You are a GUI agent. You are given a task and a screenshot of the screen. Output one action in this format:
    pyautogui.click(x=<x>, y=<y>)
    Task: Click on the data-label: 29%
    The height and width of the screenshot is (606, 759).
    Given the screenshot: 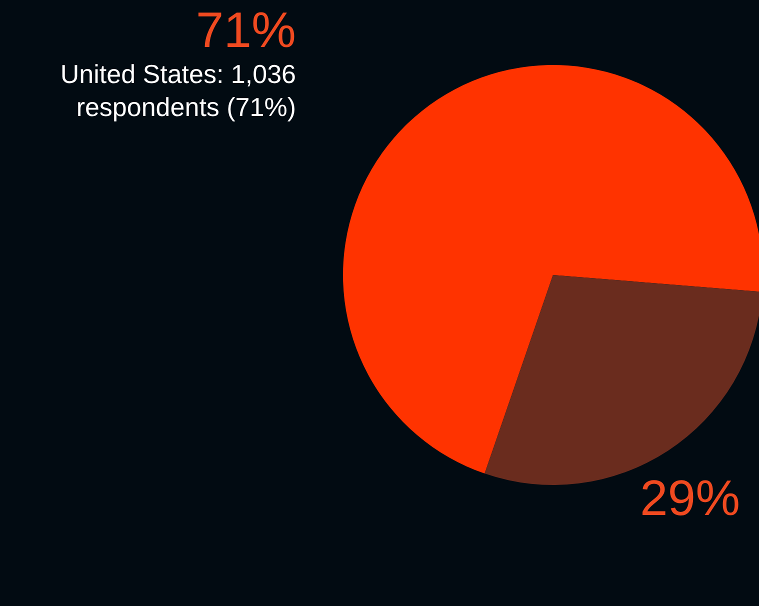 What is the action you would take?
    pyautogui.click(x=690, y=498)
    